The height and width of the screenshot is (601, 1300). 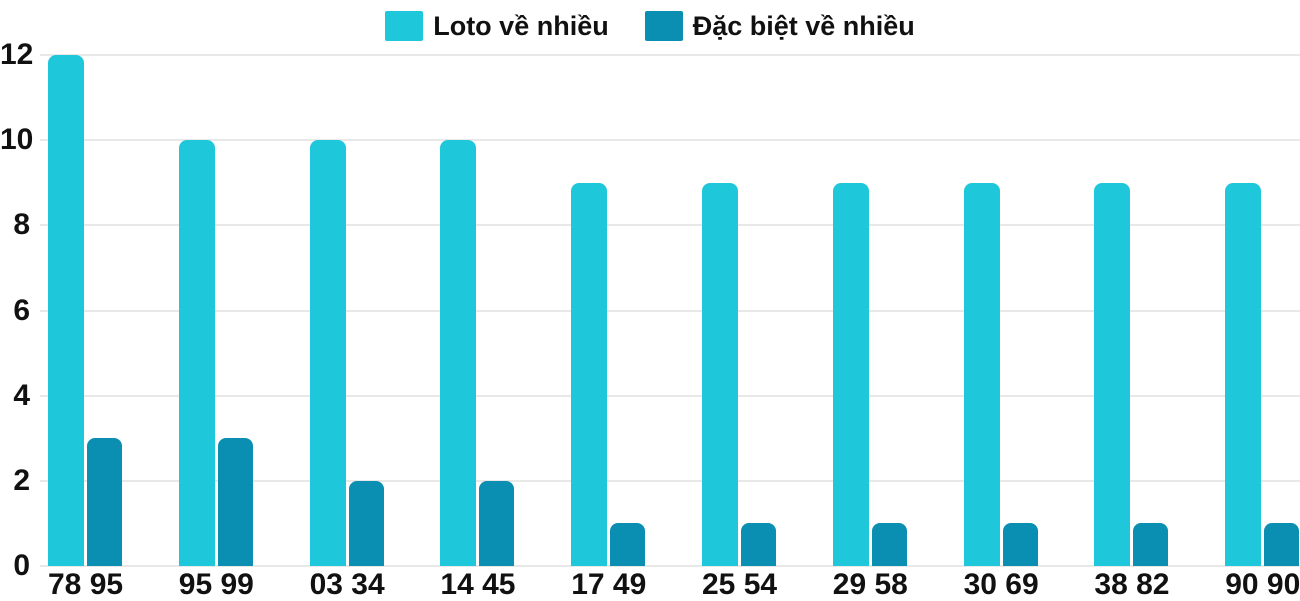 I want to click on legend-label-loto: Loto về nhiều, so click(x=521, y=26).